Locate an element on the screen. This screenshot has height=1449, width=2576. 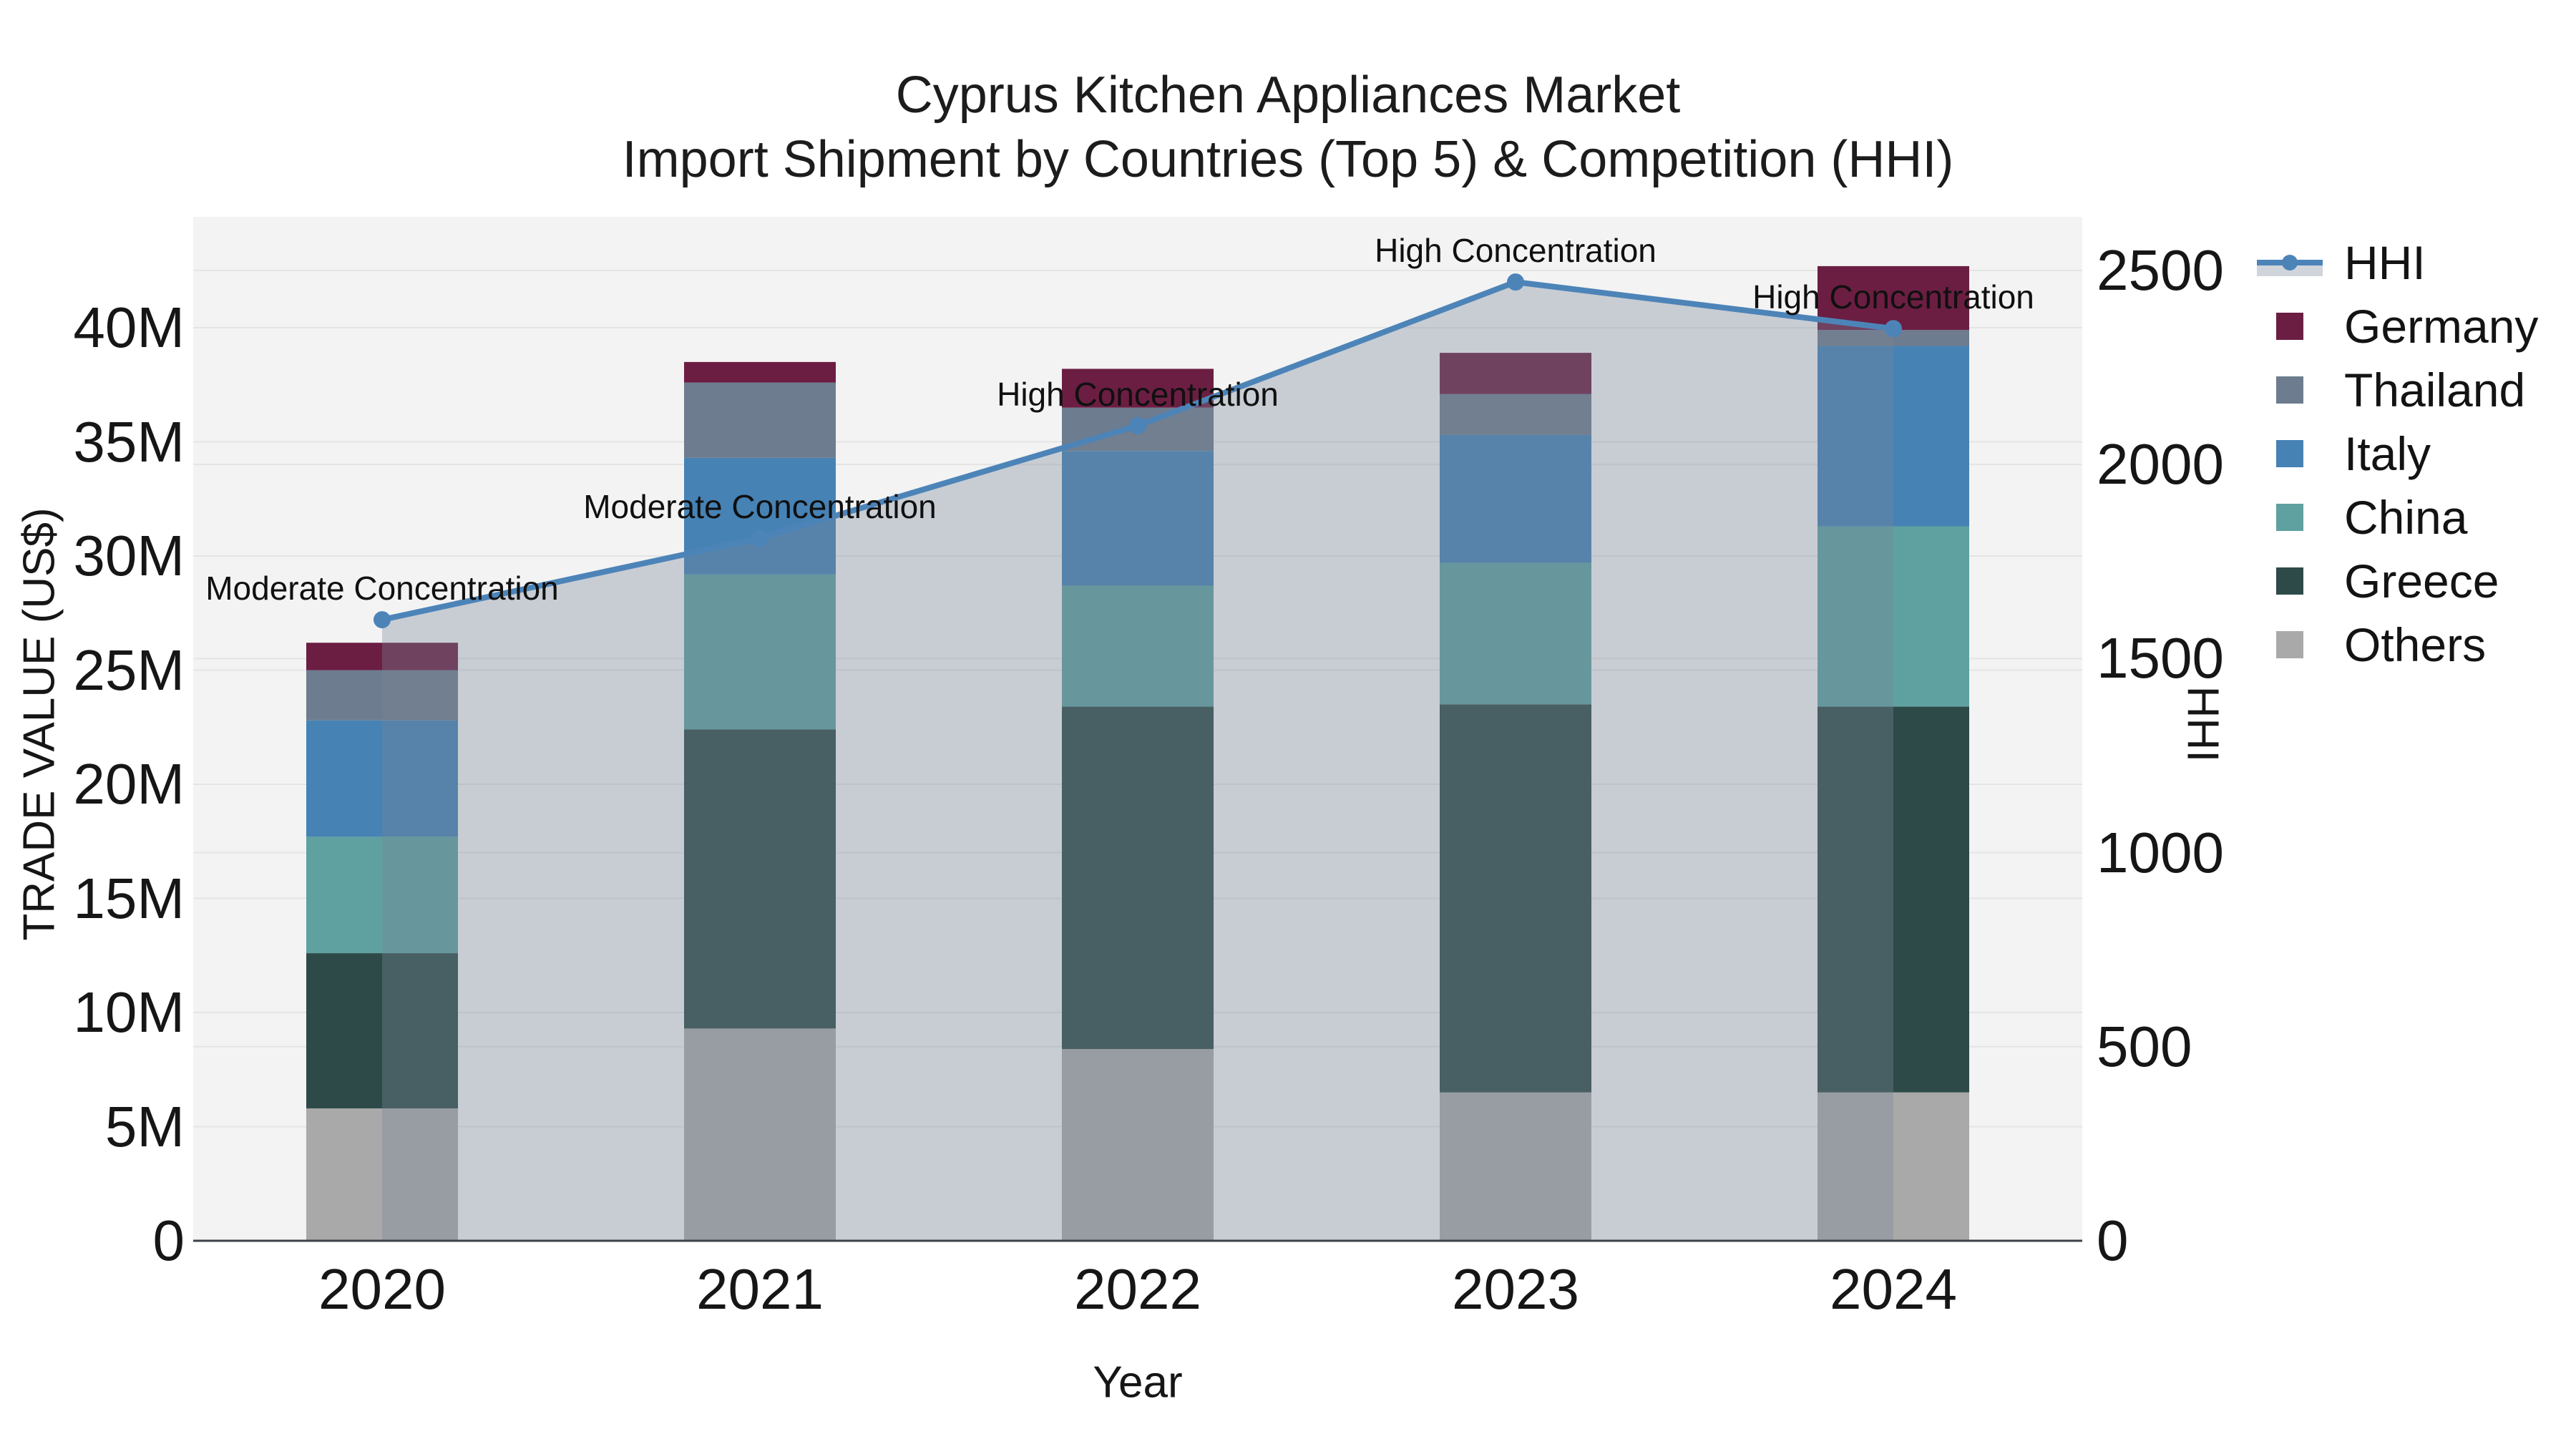
bar-2024-germany is located at coordinates (1893, 298).